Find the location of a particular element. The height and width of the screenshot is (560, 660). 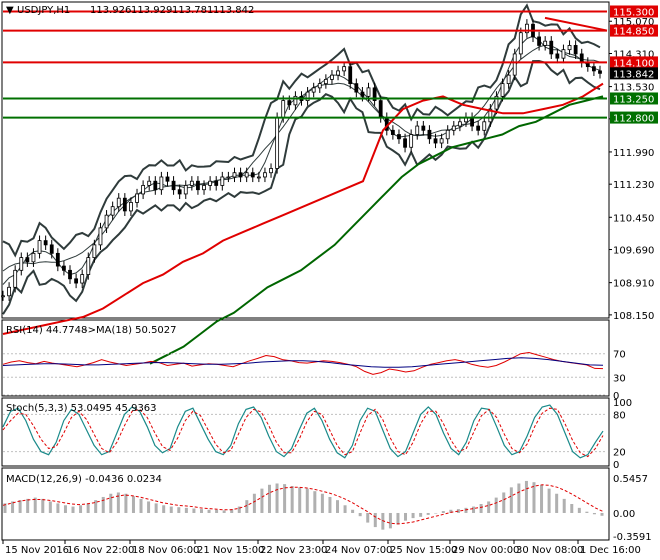

macd-panel: 0.5457 0.00 -0.3591 is located at coordinates (327, 508).